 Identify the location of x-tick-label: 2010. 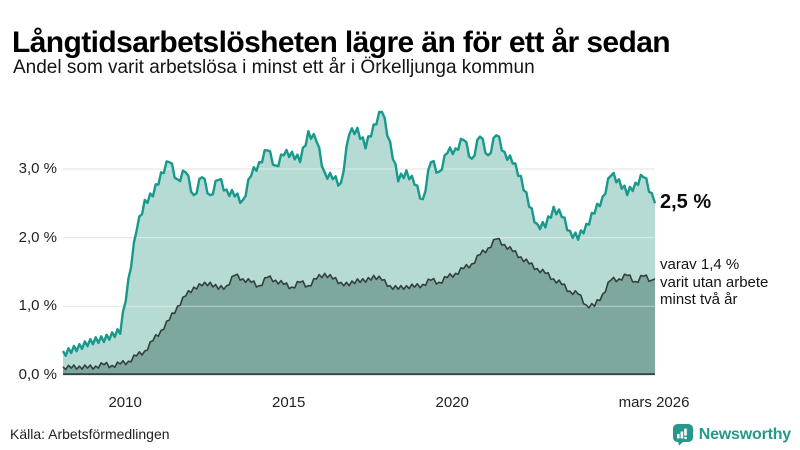
(125, 402).